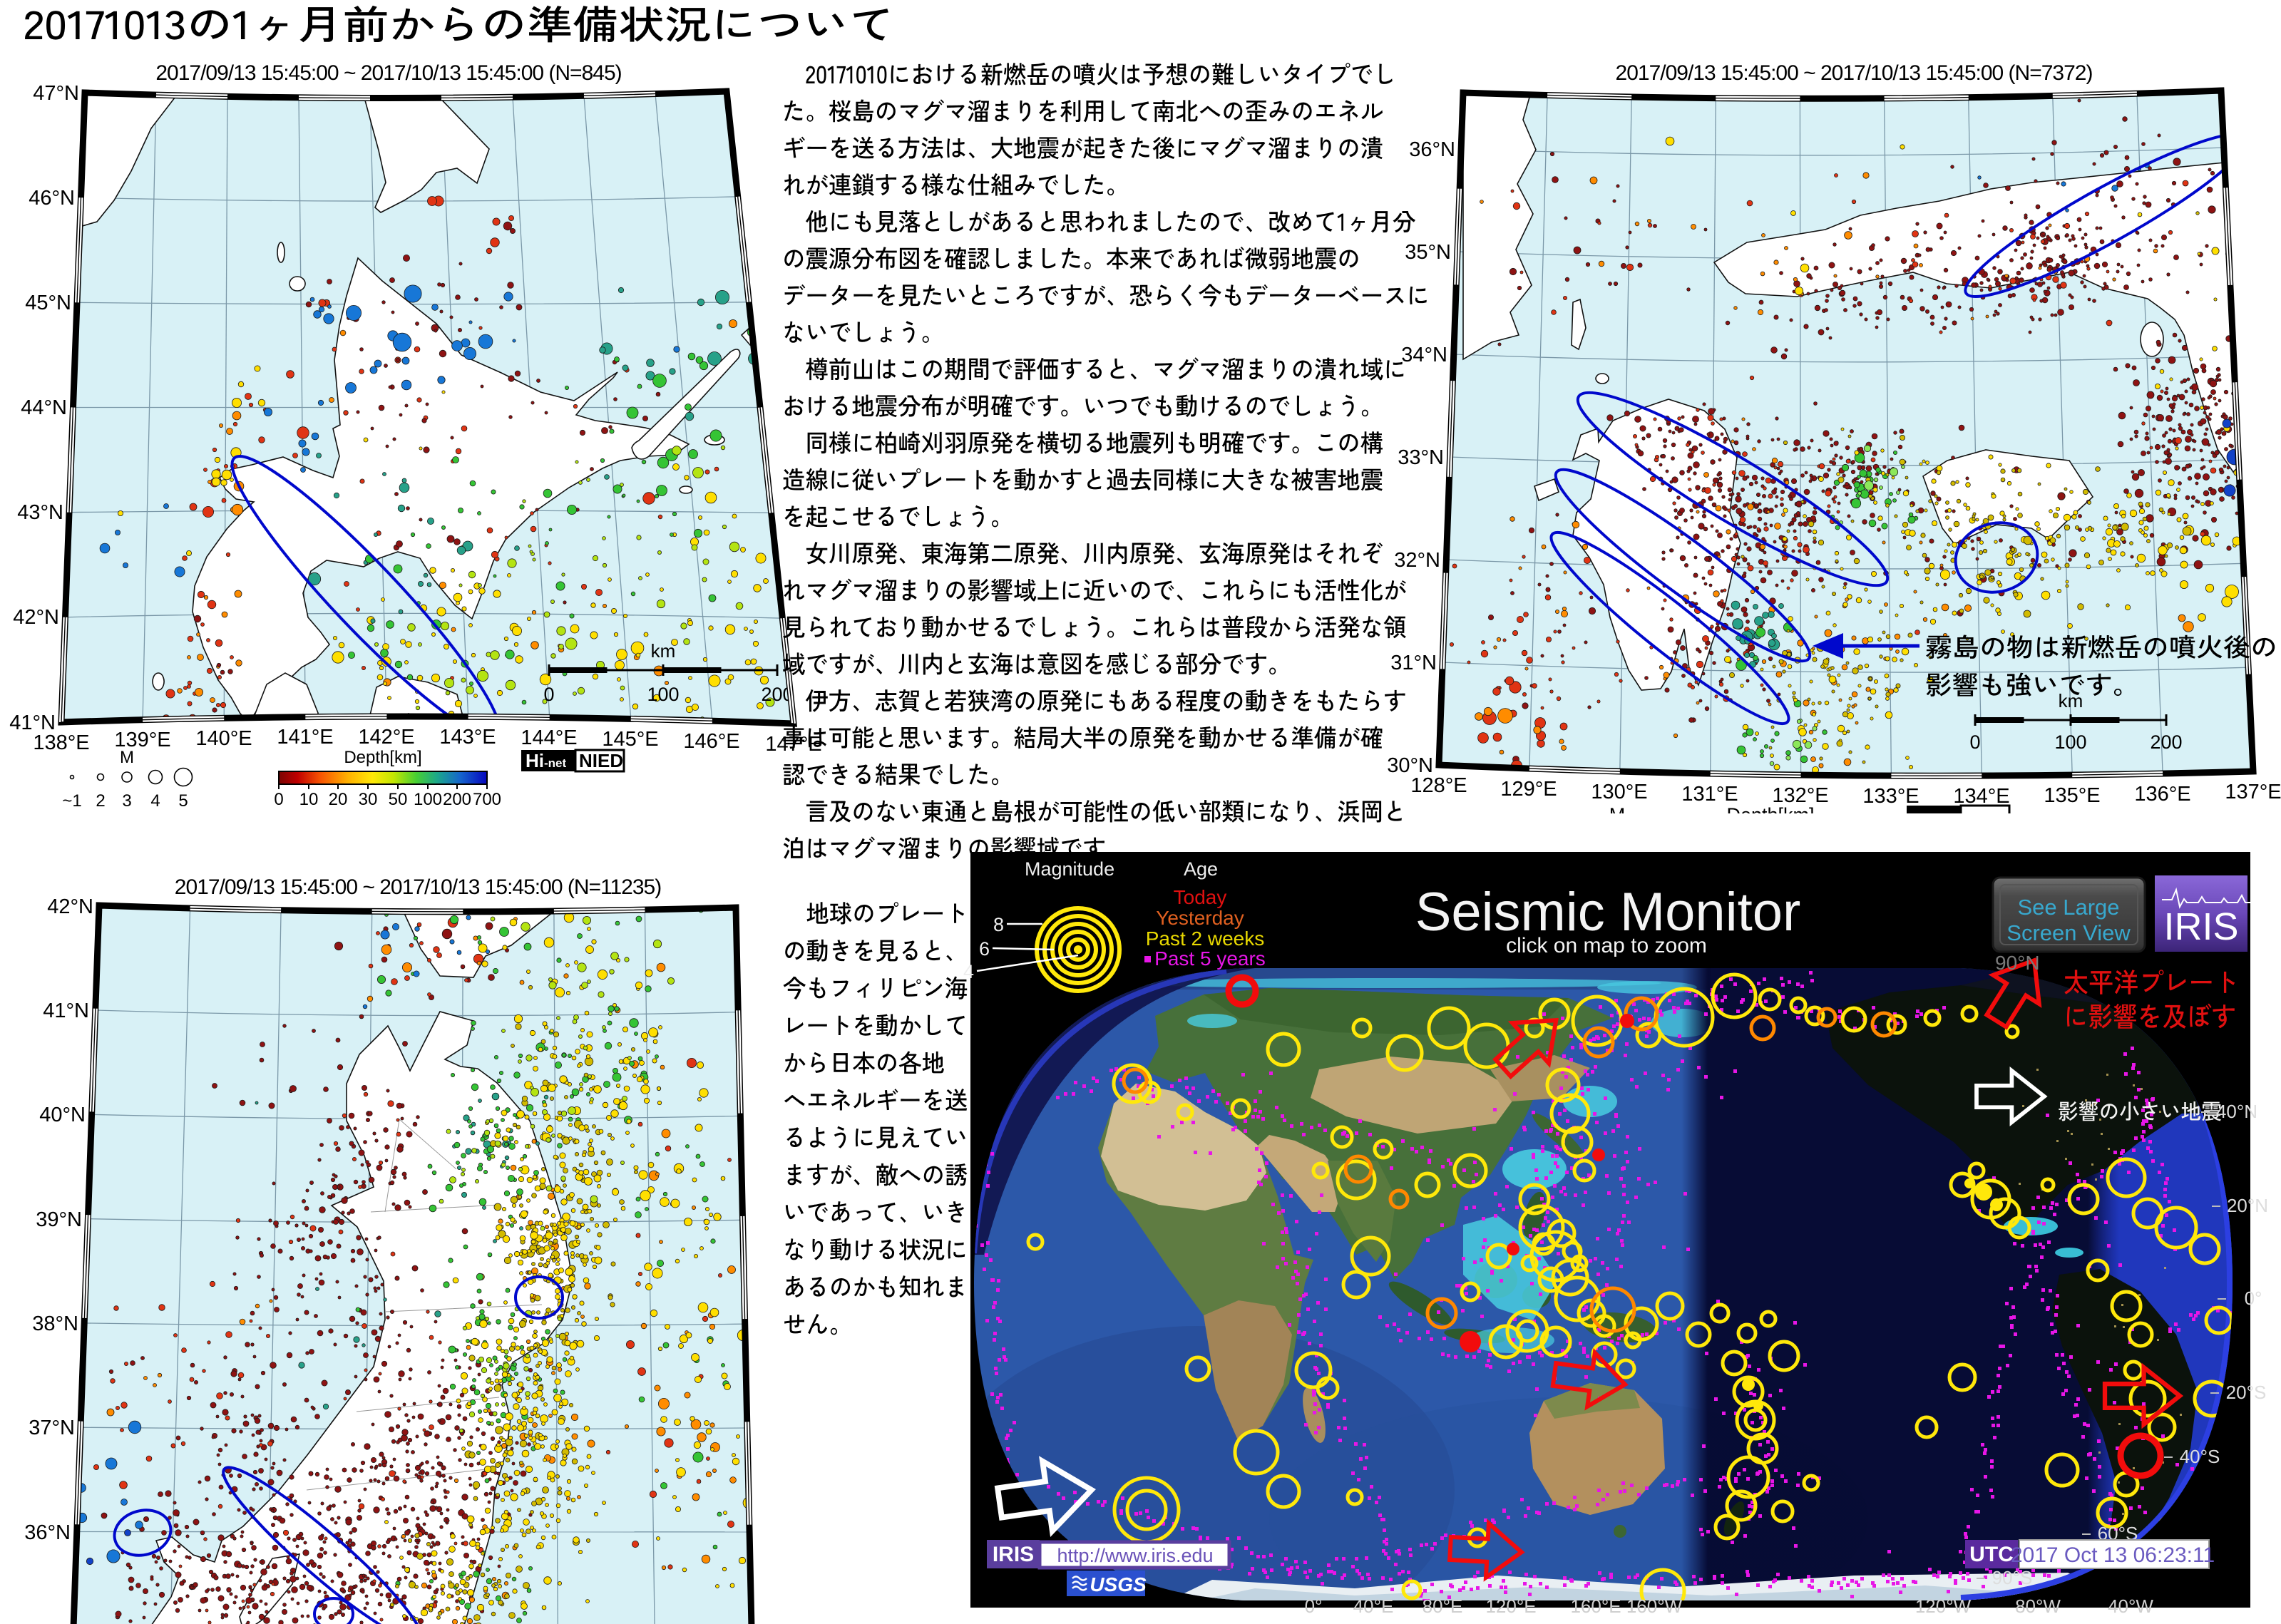  Describe the element at coordinates (55, 1323) in the screenshot. I see `svg-text: 38°N` at that location.